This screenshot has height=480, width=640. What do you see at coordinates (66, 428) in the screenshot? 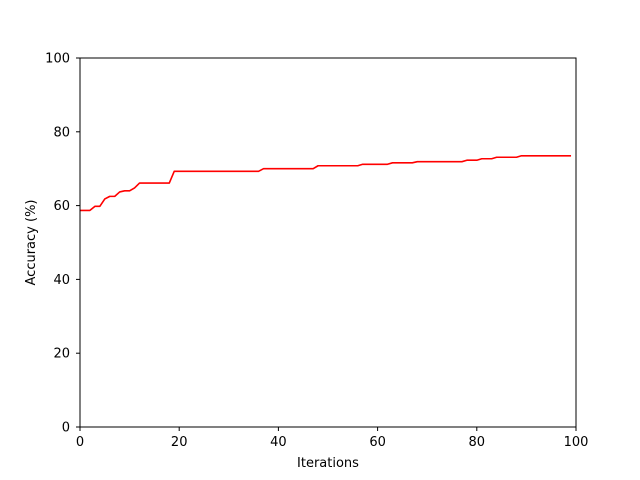
I see `y-tick-label: 0` at bounding box center [66, 428].